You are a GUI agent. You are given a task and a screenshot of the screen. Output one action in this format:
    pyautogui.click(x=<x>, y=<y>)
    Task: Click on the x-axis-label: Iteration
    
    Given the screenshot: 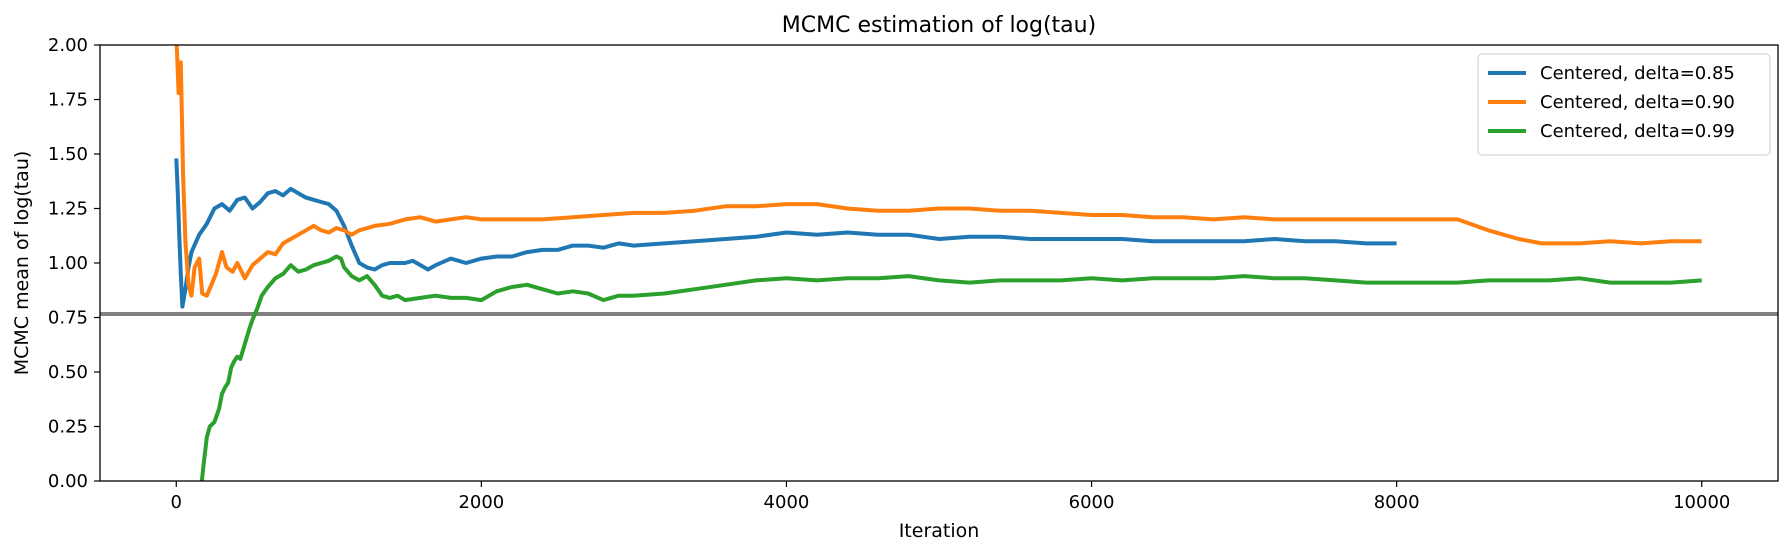 What is the action you would take?
    pyautogui.click(x=939, y=531)
    